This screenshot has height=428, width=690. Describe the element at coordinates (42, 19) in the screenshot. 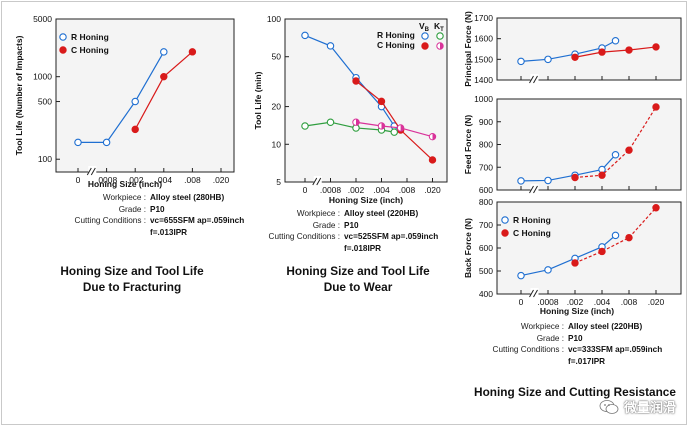

I see `y-tick-label: 5000` at that location.